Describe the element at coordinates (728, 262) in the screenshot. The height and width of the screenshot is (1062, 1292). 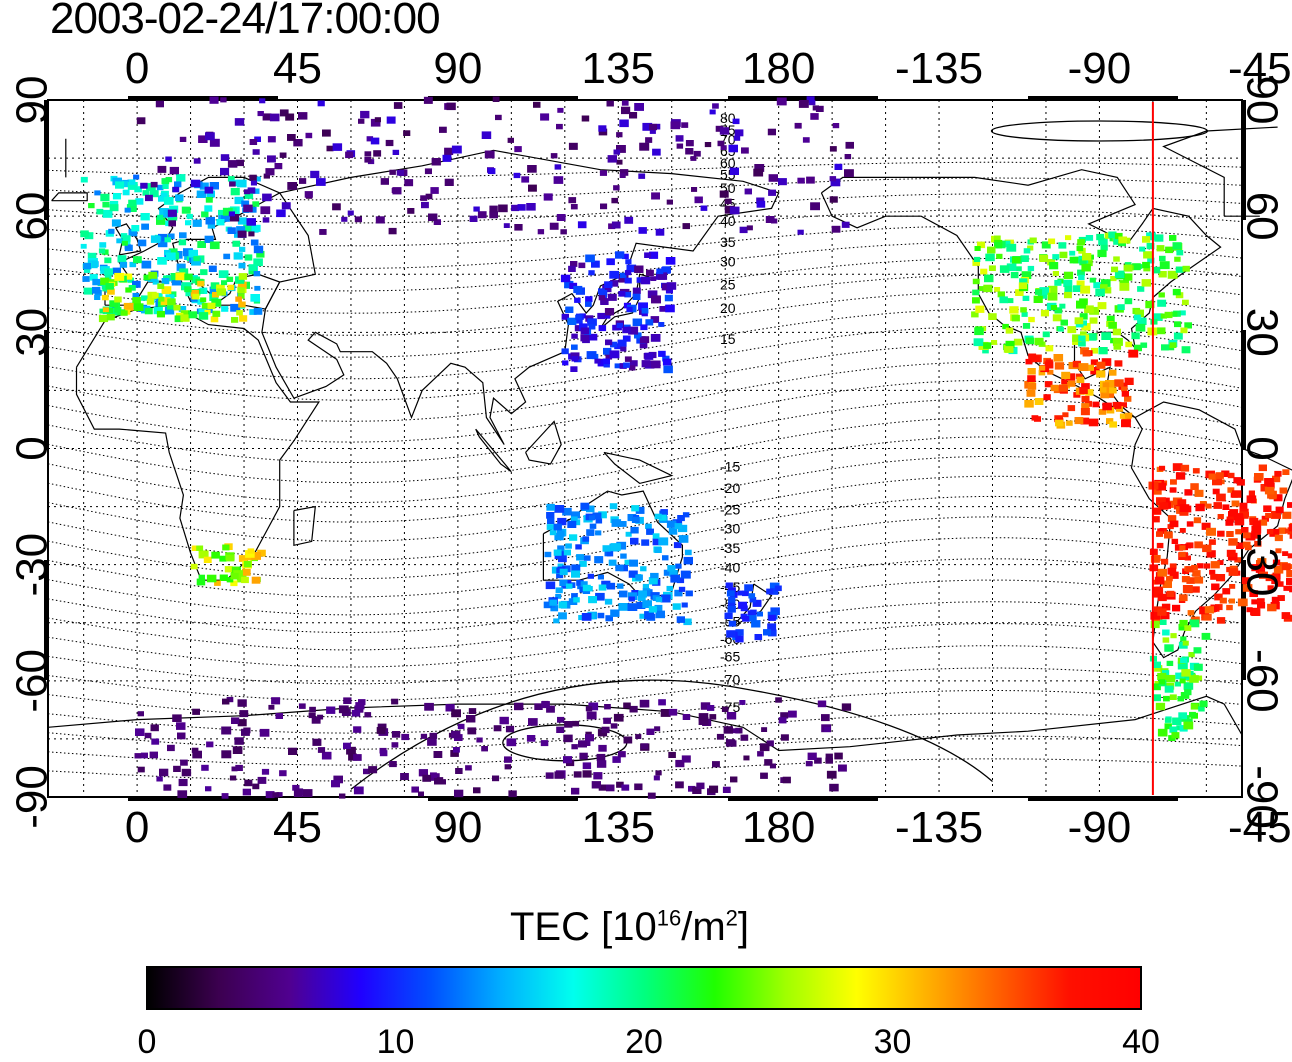
I see `contour-label: 30` at that location.